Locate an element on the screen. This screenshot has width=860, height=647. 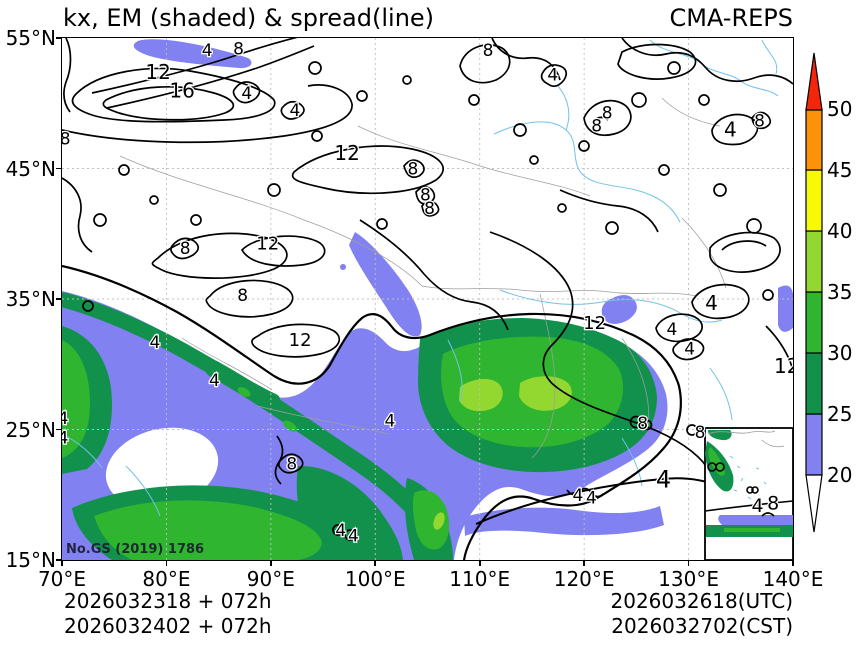
colorbar-tick-label: 45 is located at coordinates (839, 170).